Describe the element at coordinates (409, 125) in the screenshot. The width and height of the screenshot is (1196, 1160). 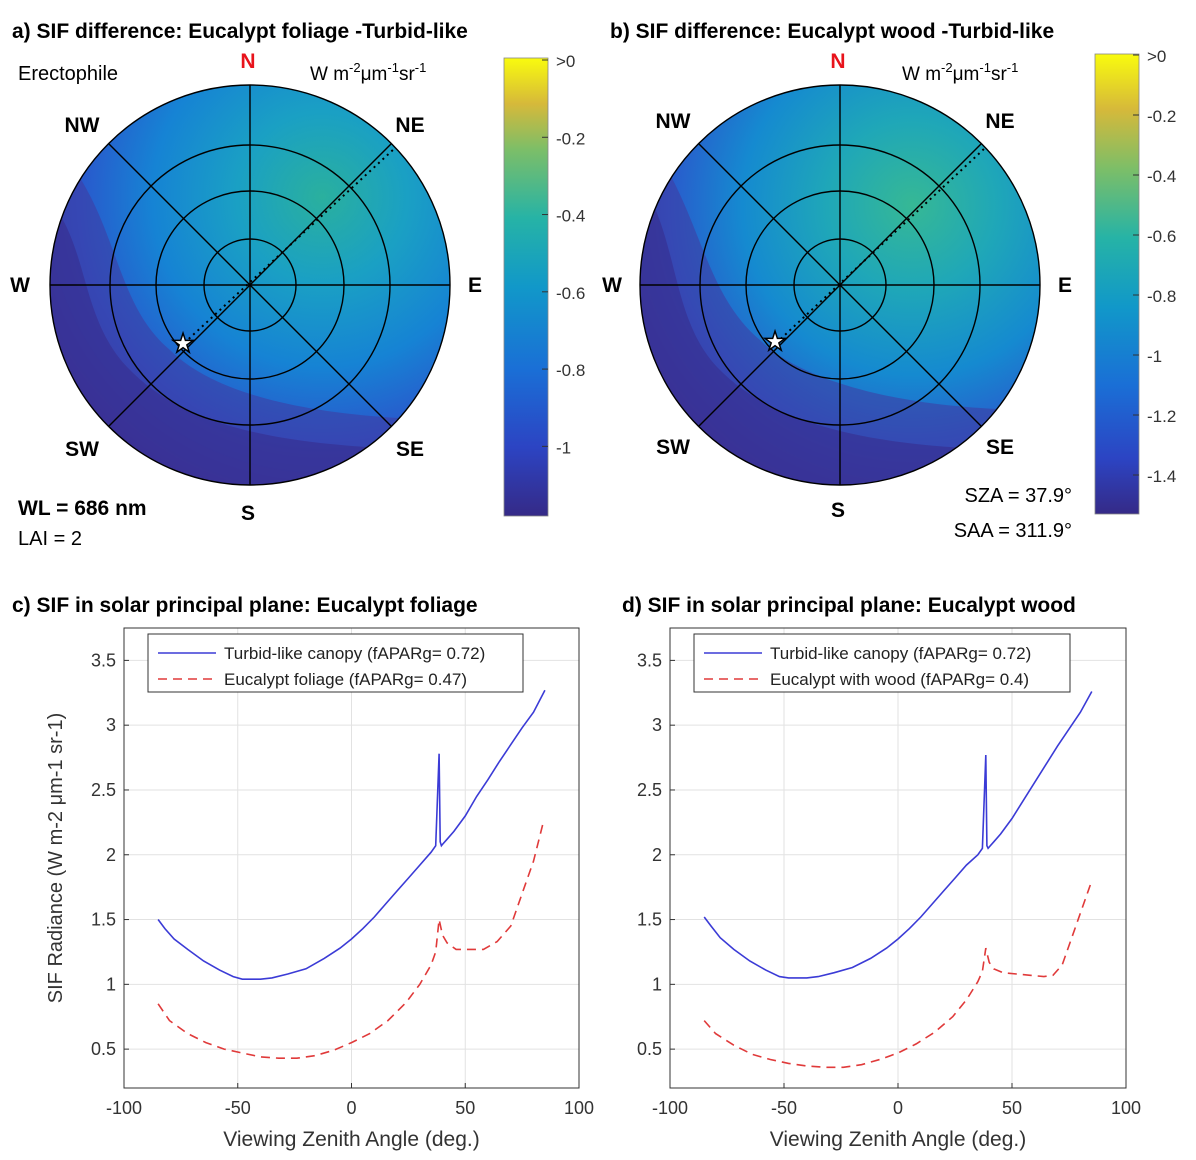
I see `dir-ne-a: NE` at that location.